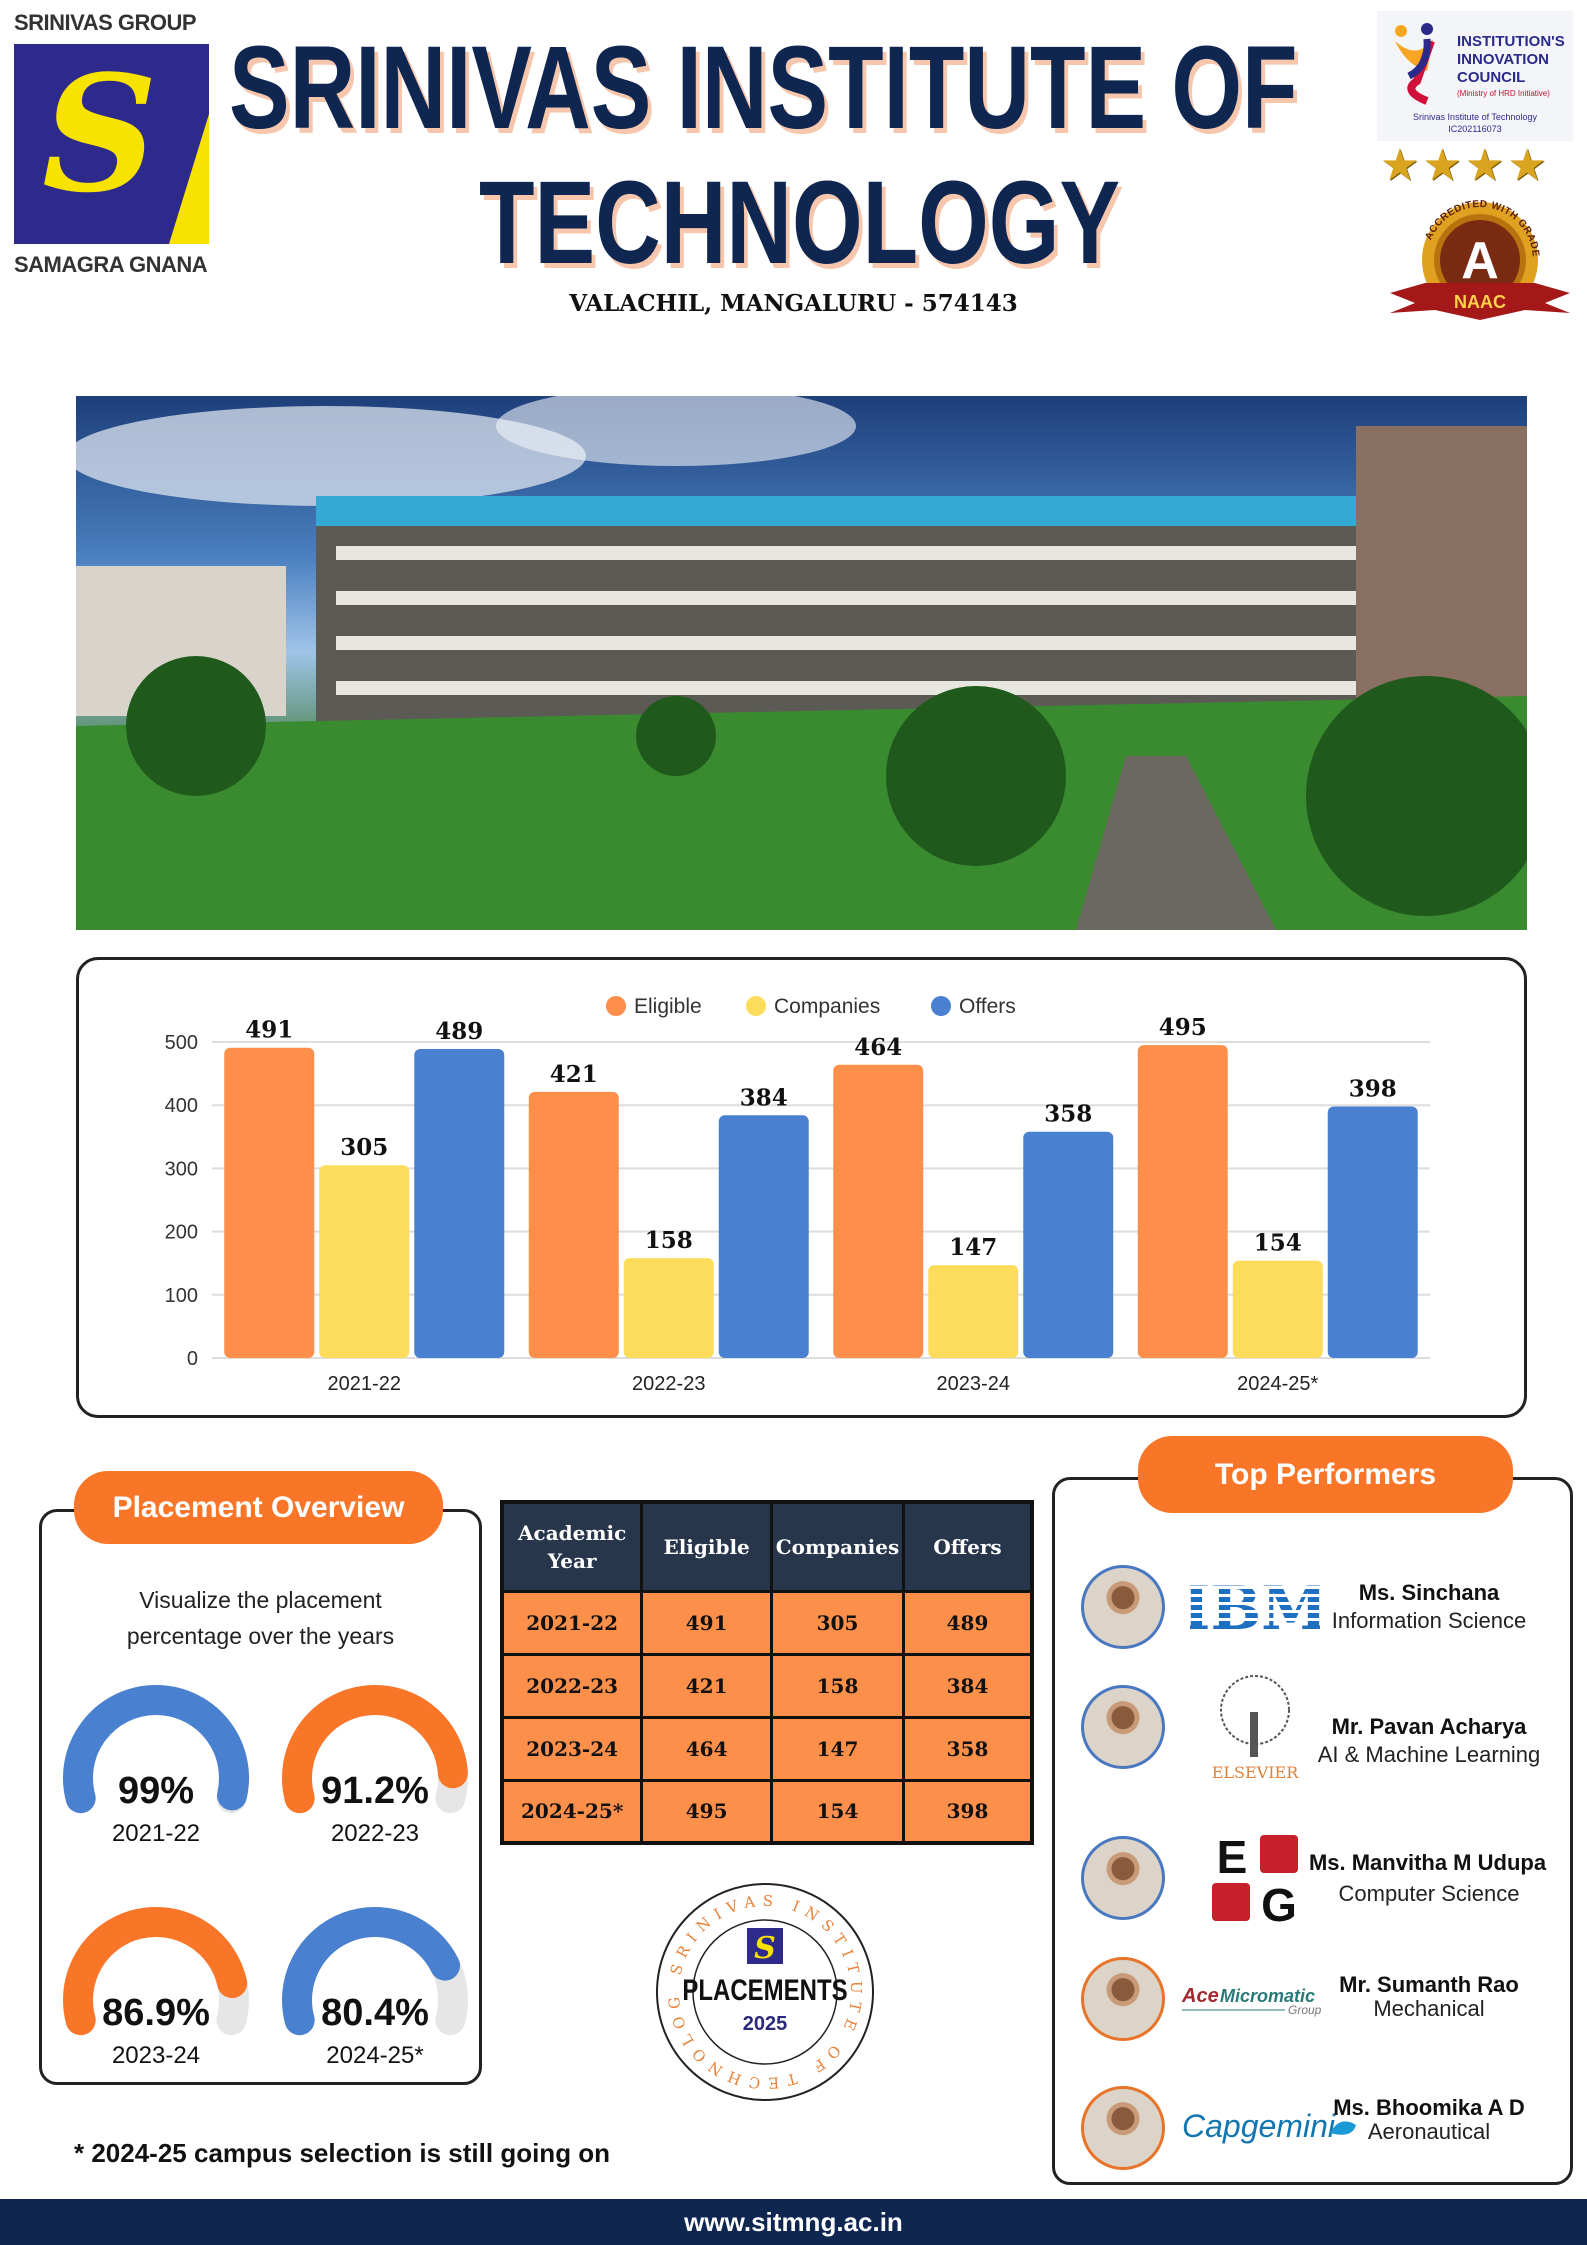 This screenshot has height=2245, width=1587. Describe the element at coordinates (1267, 1996) in the screenshot. I see `svg-text: Micromatic` at that location.